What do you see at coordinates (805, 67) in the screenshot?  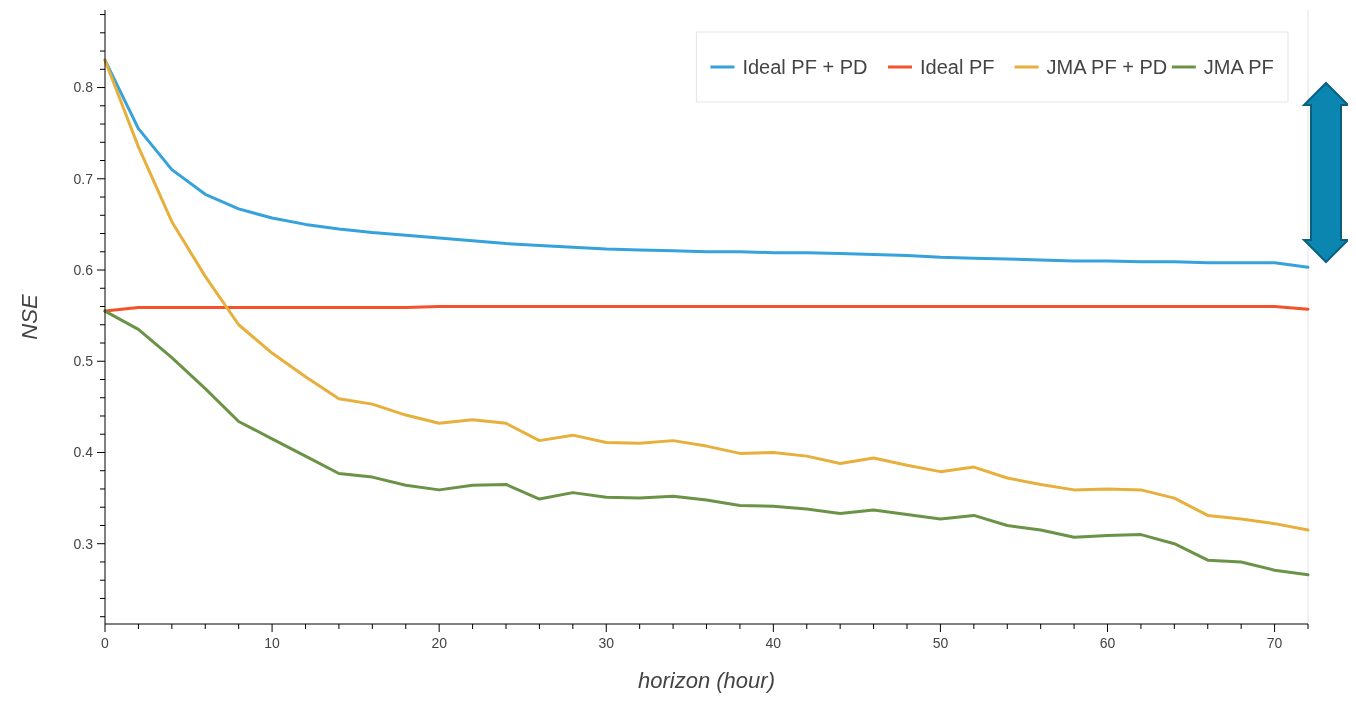 I see `legend-label: Ideal PF + PD` at bounding box center [805, 67].